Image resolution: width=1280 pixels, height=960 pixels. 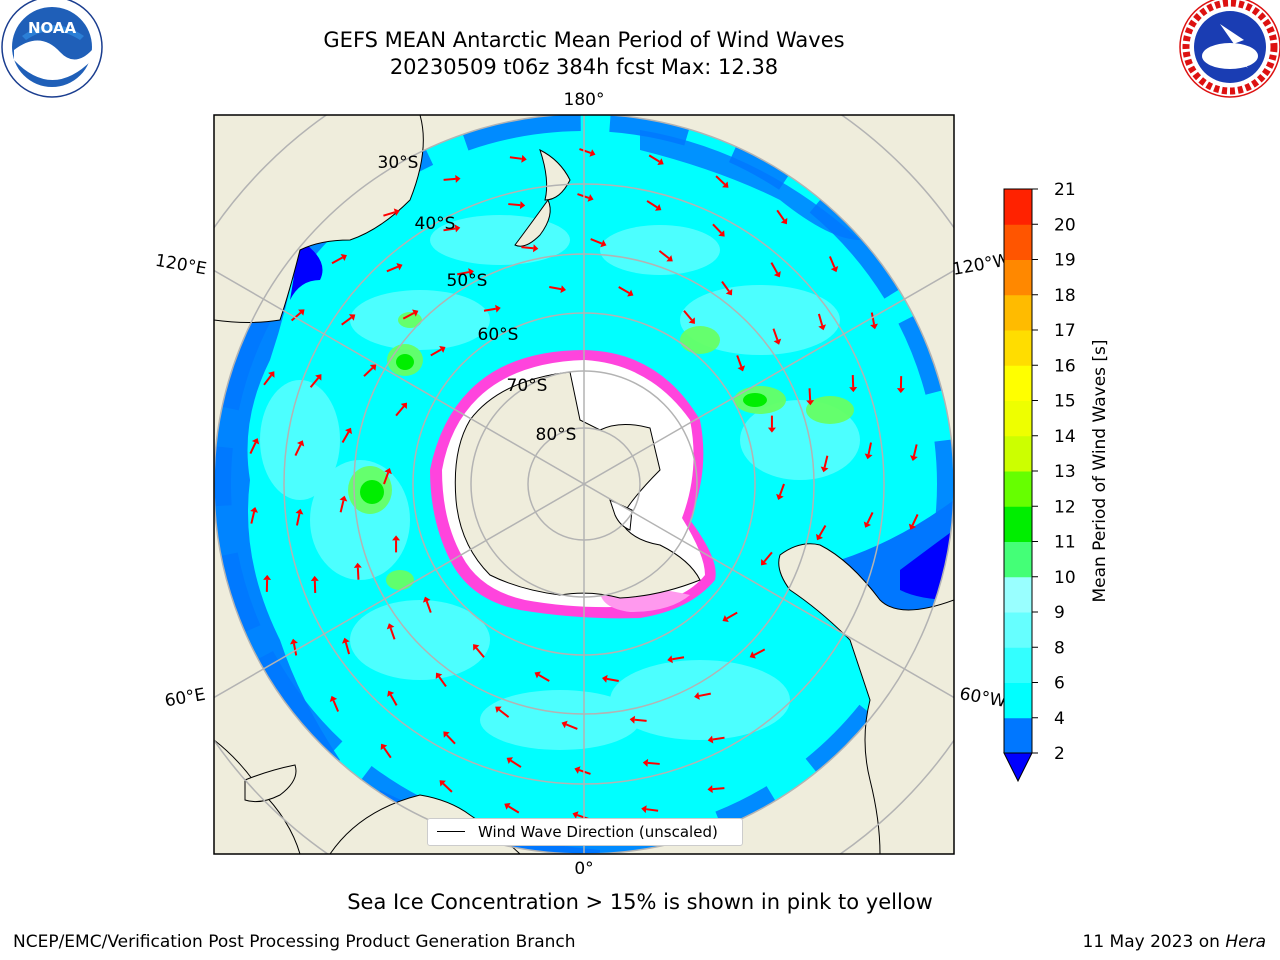 I want to click on footer-machine: Hera, so click(x=1245, y=942).